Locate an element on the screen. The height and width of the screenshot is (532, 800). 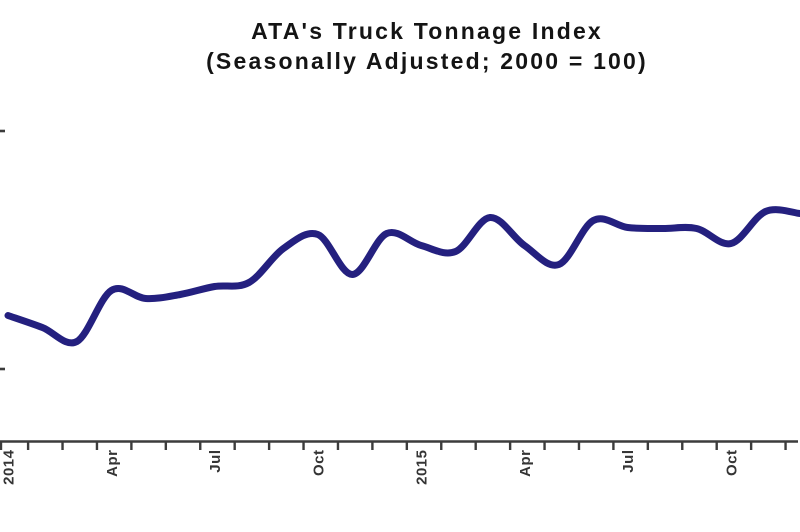
chart-title-line1: ATA's Truck Tonnage Index is located at coordinates (427, 31).